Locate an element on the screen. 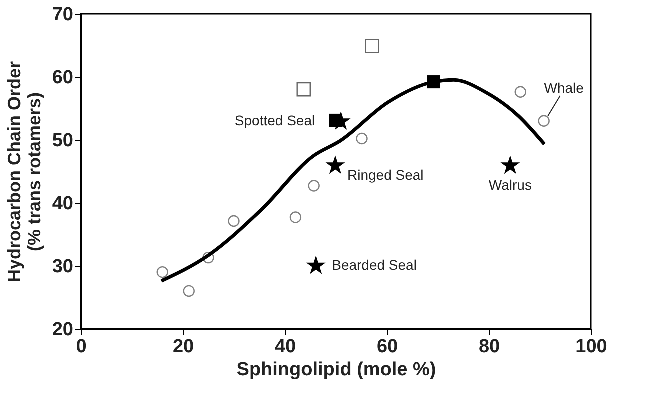 Image resolution: width=658 pixels, height=412 pixels. x-tick-label: 60 is located at coordinates (387, 347).